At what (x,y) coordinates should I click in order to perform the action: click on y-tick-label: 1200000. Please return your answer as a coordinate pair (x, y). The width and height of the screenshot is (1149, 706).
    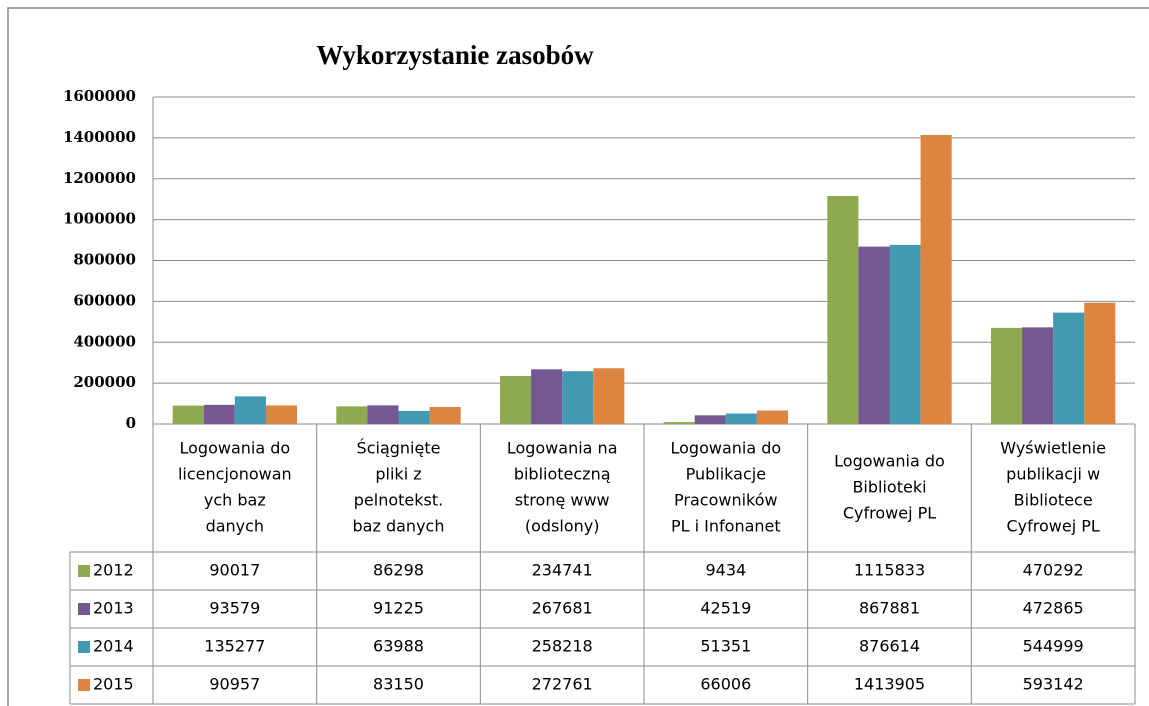
    Looking at the image, I should click on (99, 178).